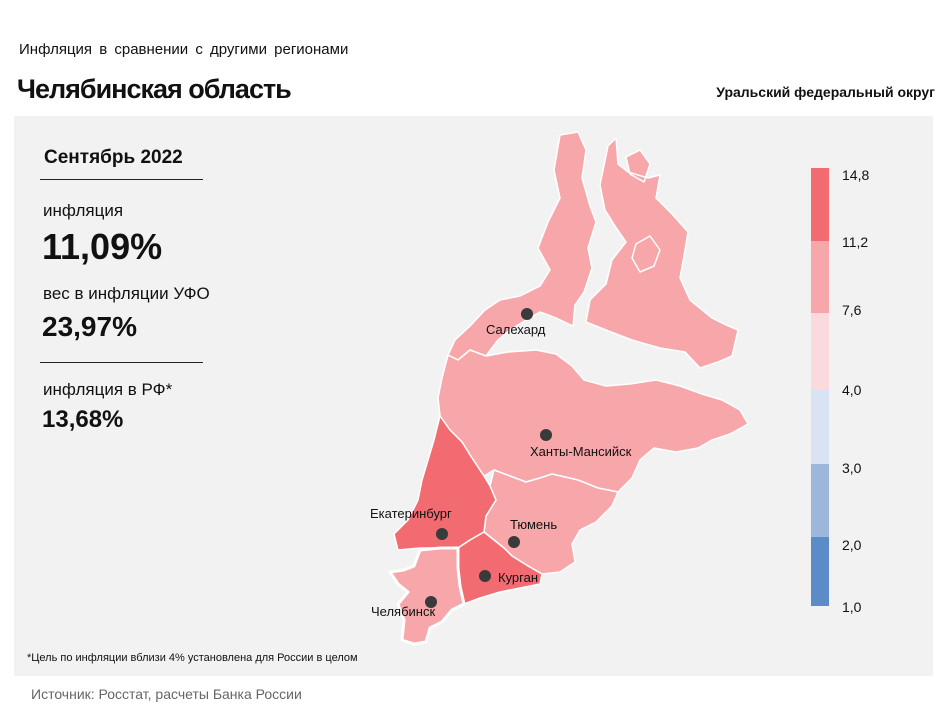 The image size is (950, 713). What do you see at coordinates (442, 534) in the screenshot?
I see `city-dot-ekaterinburg` at bounding box center [442, 534].